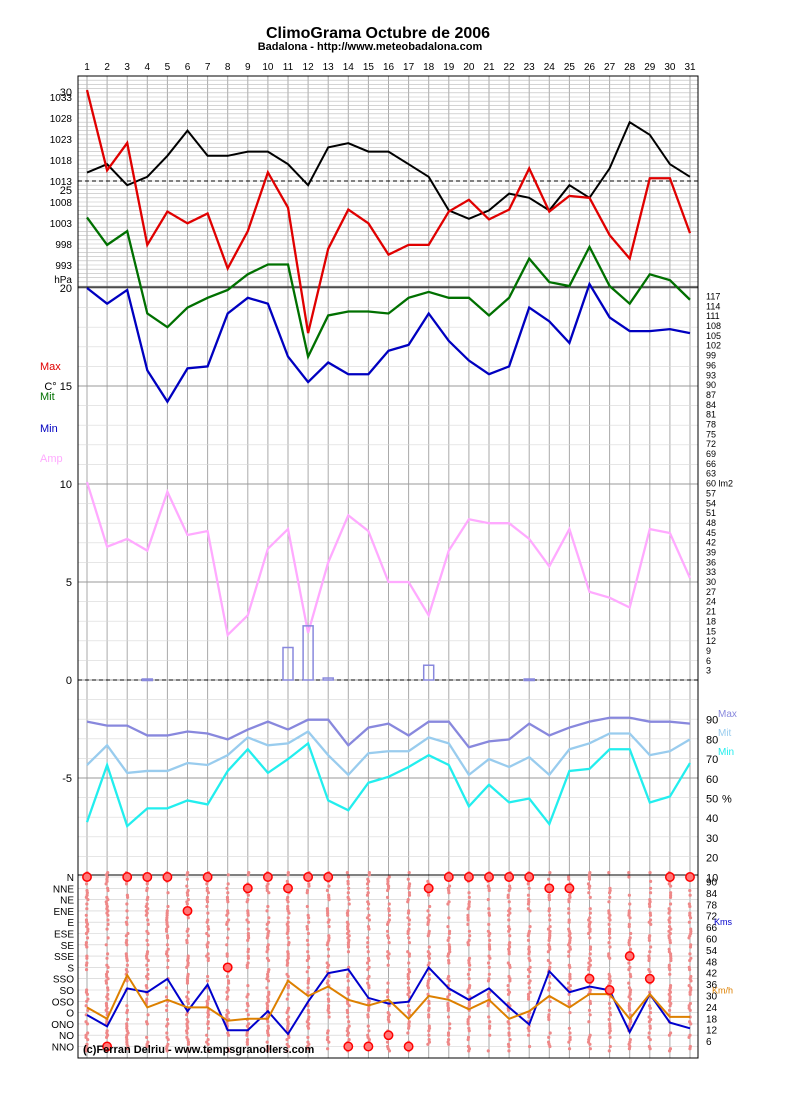 Image resolution: width=790 pixels, height=1118 pixels. What do you see at coordinates (64, 935) in the screenshot?
I see `wind-direction-label: ESE` at bounding box center [64, 935].